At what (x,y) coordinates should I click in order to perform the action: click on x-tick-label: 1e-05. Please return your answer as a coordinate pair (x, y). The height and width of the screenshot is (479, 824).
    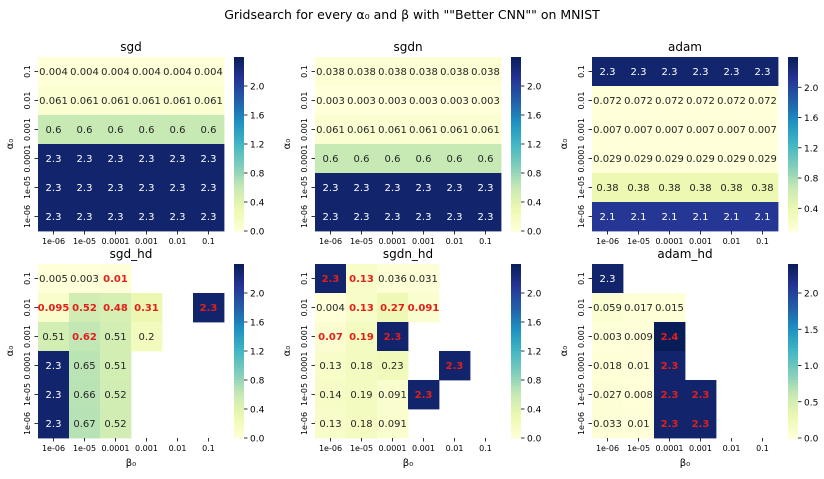
    Looking at the image, I should click on (638, 241).